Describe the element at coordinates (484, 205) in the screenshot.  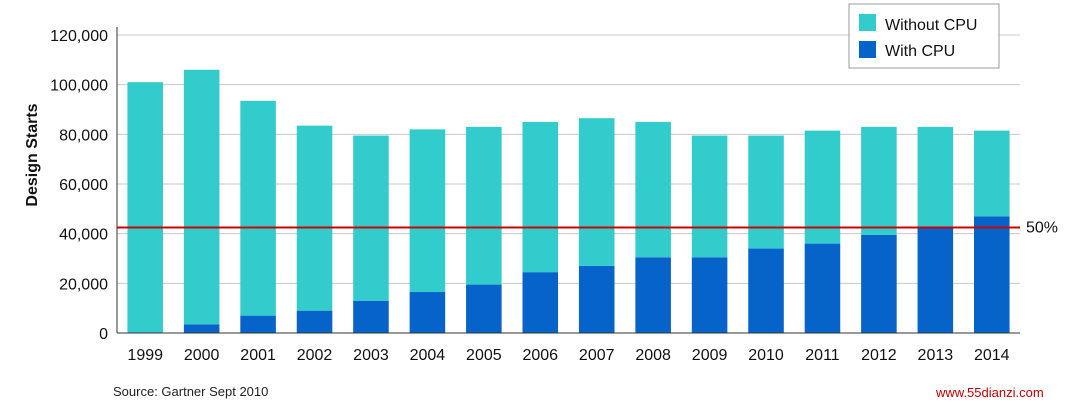
I see `bar-without-cpu-2005` at that location.